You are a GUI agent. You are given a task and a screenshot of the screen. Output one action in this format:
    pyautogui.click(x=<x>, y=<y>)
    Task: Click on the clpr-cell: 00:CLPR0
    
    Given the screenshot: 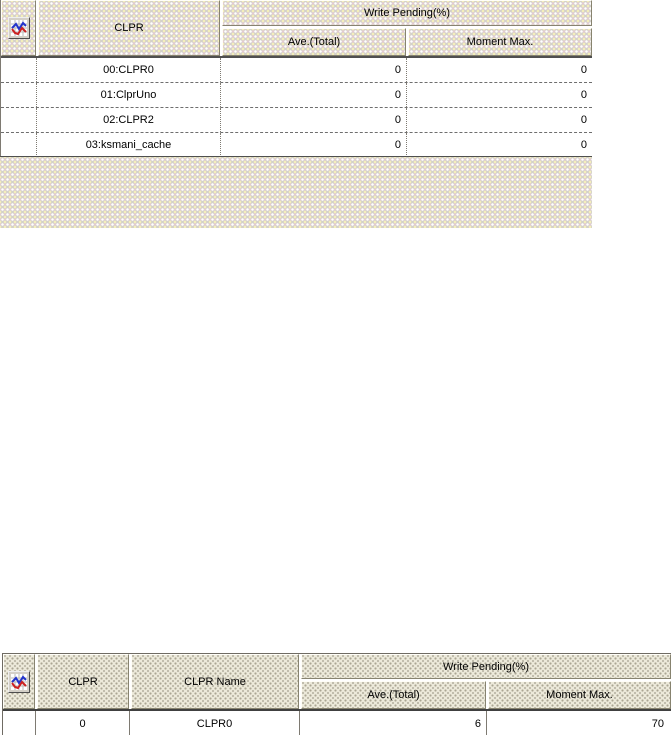 What is the action you would take?
    pyautogui.click(x=129, y=70)
    